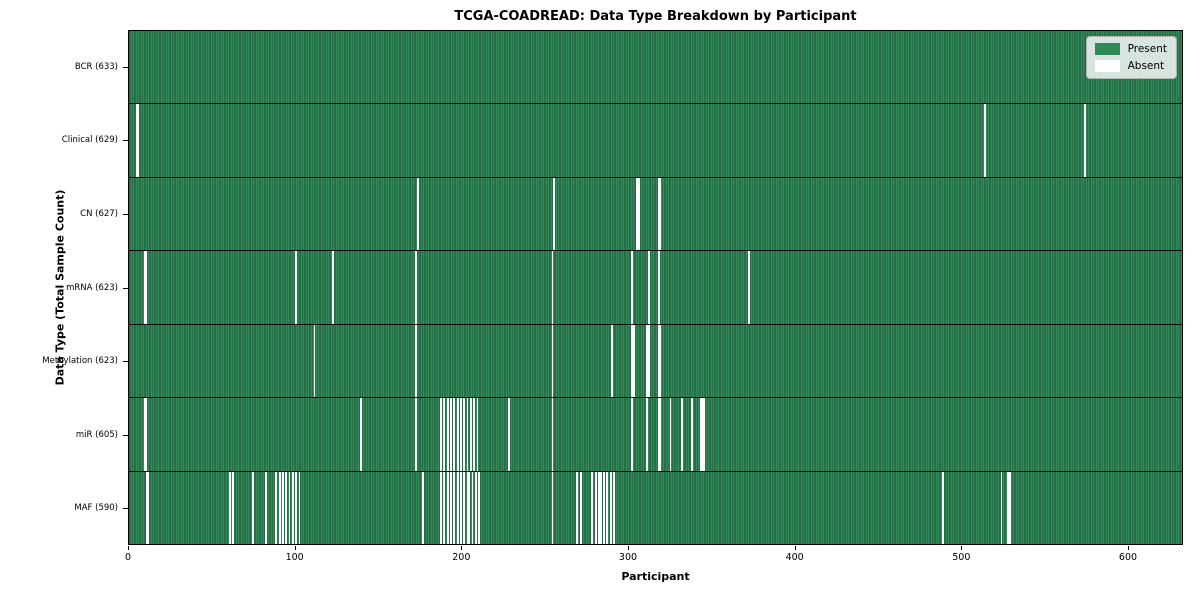 The image size is (1200, 600). What do you see at coordinates (1107, 66) in the screenshot?
I see `absent-swatch` at bounding box center [1107, 66].